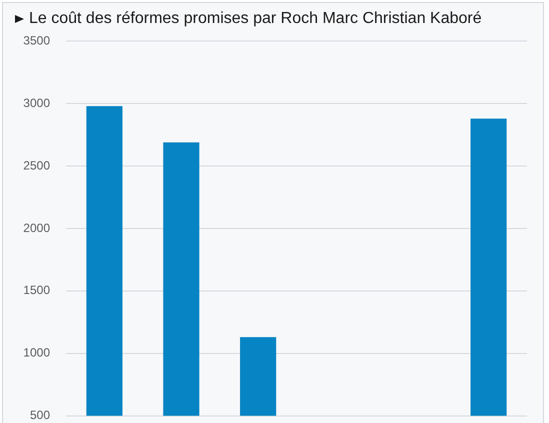 The height and width of the screenshot is (423, 549). Describe the element at coordinates (36, 353) in the screenshot. I see `y-tick-label: 1000` at that location.